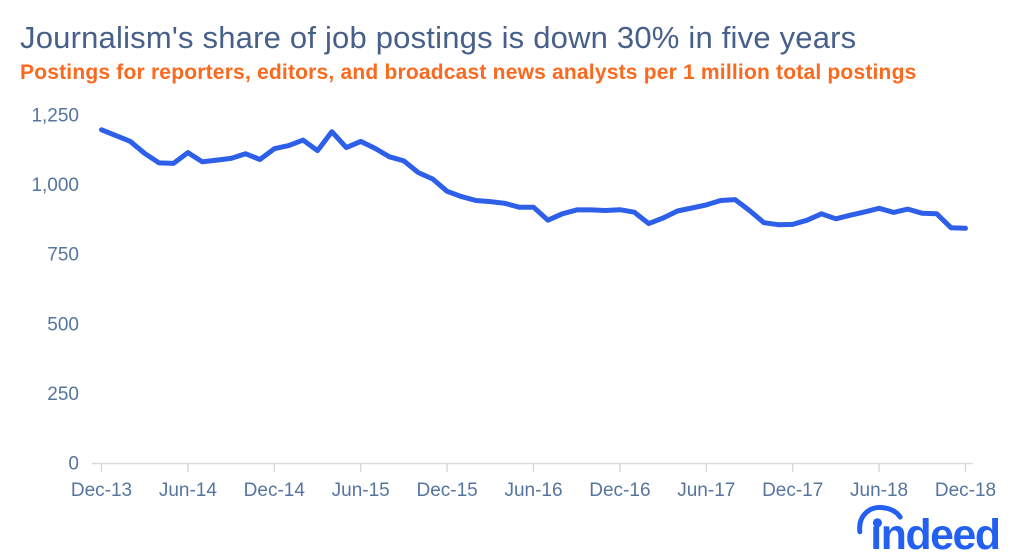 The width and height of the screenshot is (1024, 558). What do you see at coordinates (877, 523) in the screenshot?
I see `indeed-dot-icon` at bounding box center [877, 523].